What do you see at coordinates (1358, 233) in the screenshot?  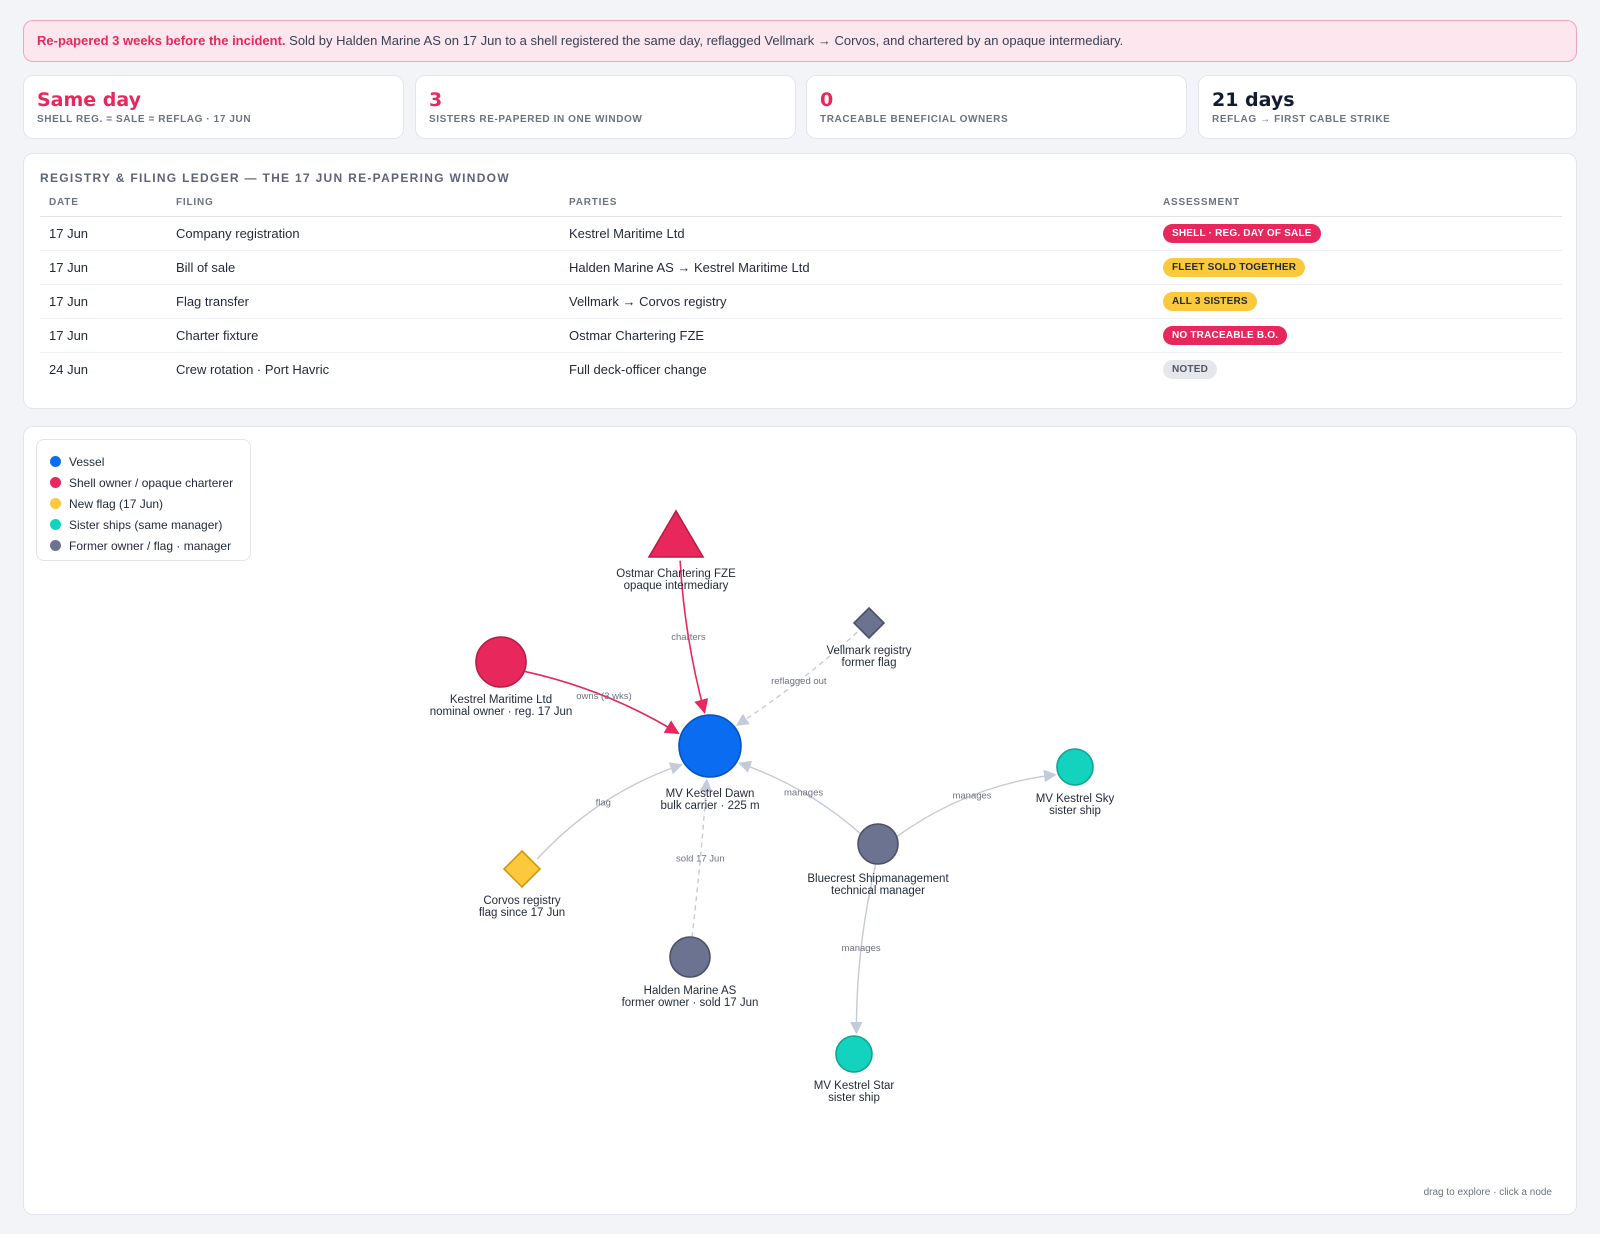 I see `cell-assessment: SHELL · REG. DAY OF SALE` at bounding box center [1358, 233].